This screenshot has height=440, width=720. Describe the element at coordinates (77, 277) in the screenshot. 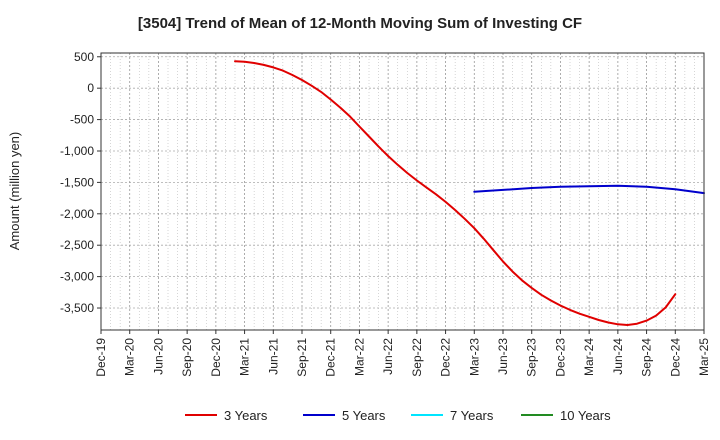

I see `y-tick-label: -3,000` at that location.